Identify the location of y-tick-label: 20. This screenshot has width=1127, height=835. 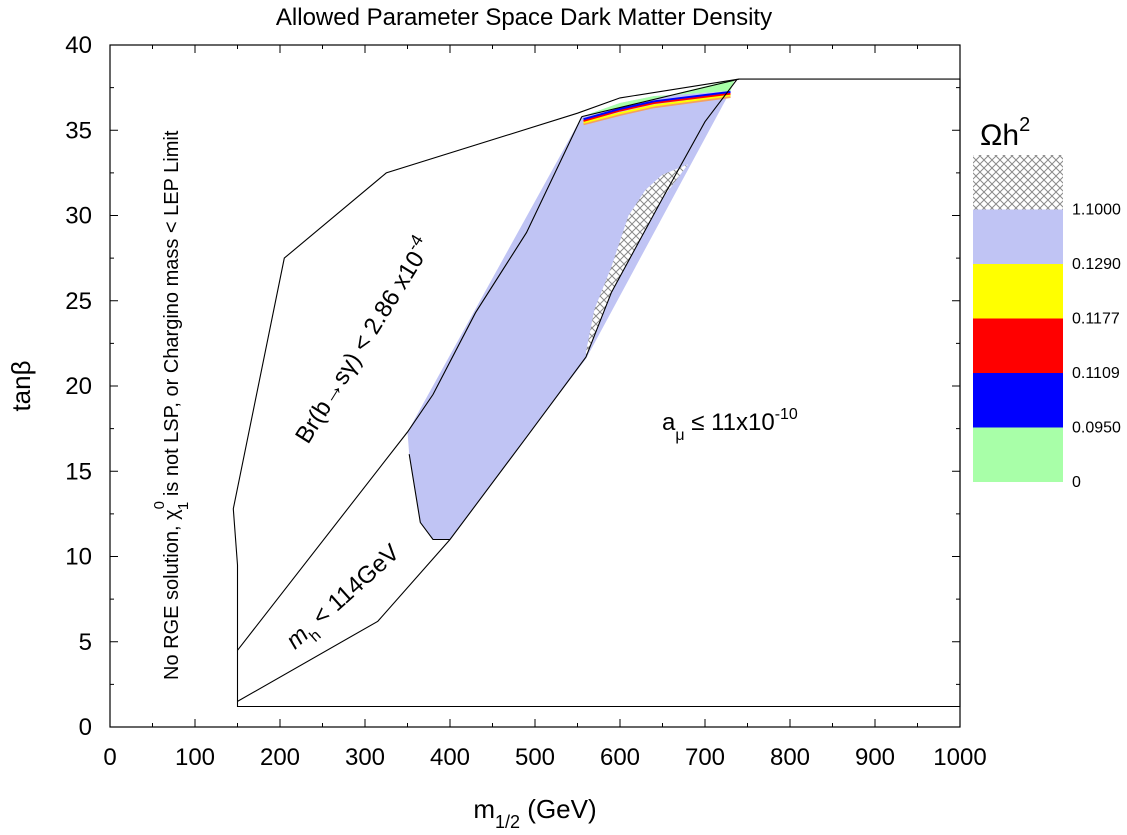
(78, 386).